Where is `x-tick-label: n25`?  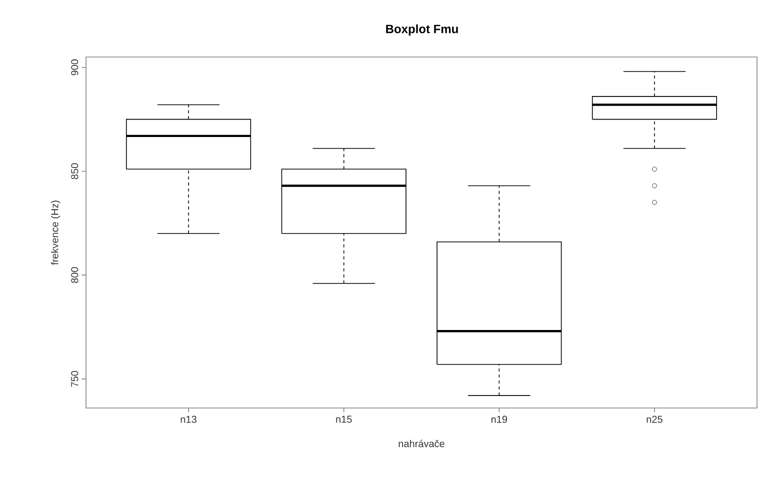 x-tick-label: n25 is located at coordinates (654, 419).